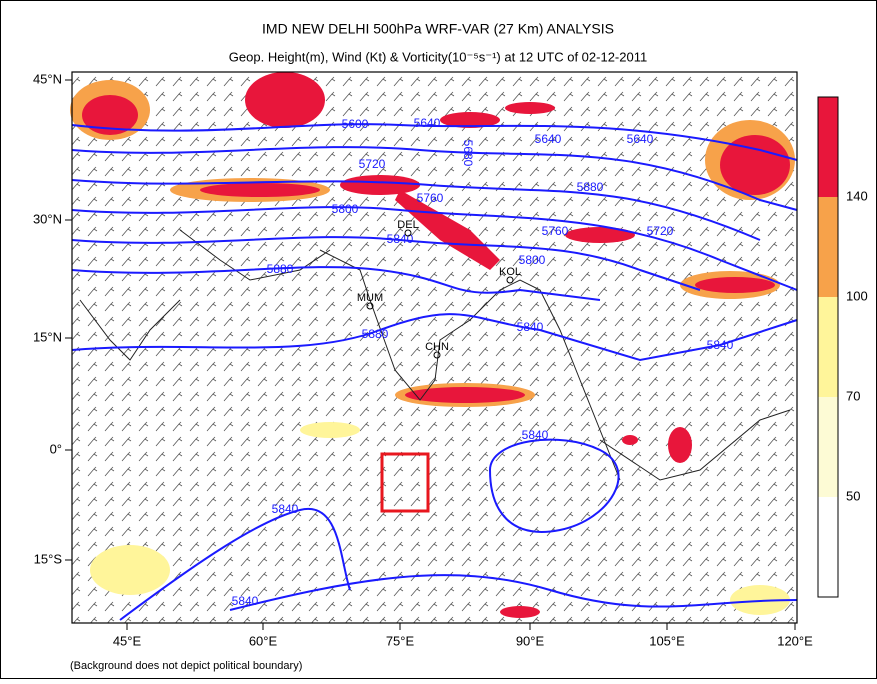  Describe the element at coordinates (47, 336) in the screenshot. I see `lat-label: 15°N` at that location.